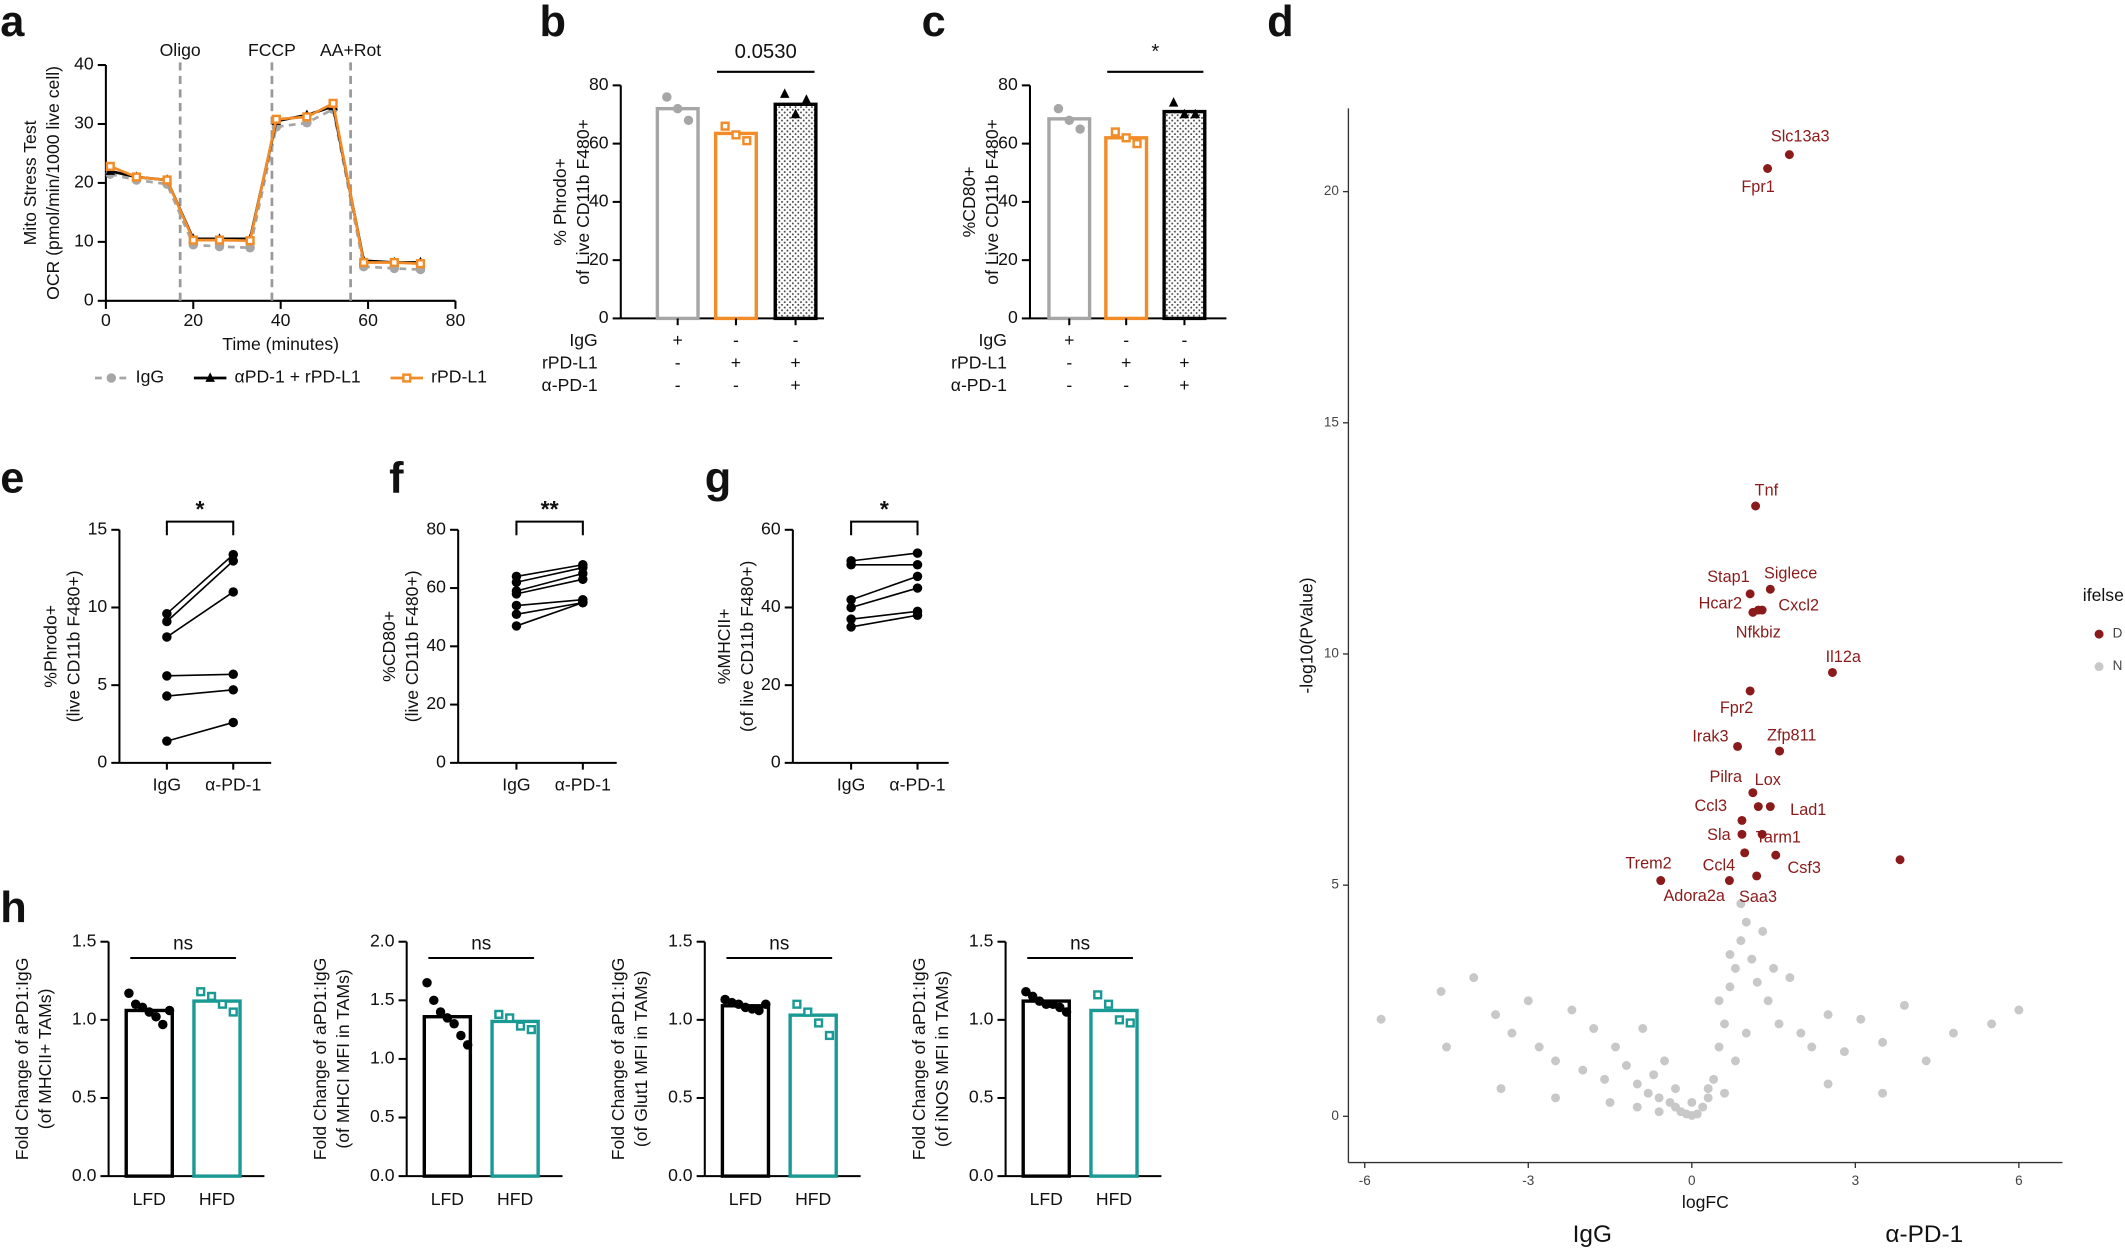  Describe the element at coordinates (1803, 868) in the screenshot. I see `point-label: Csf3` at that location.